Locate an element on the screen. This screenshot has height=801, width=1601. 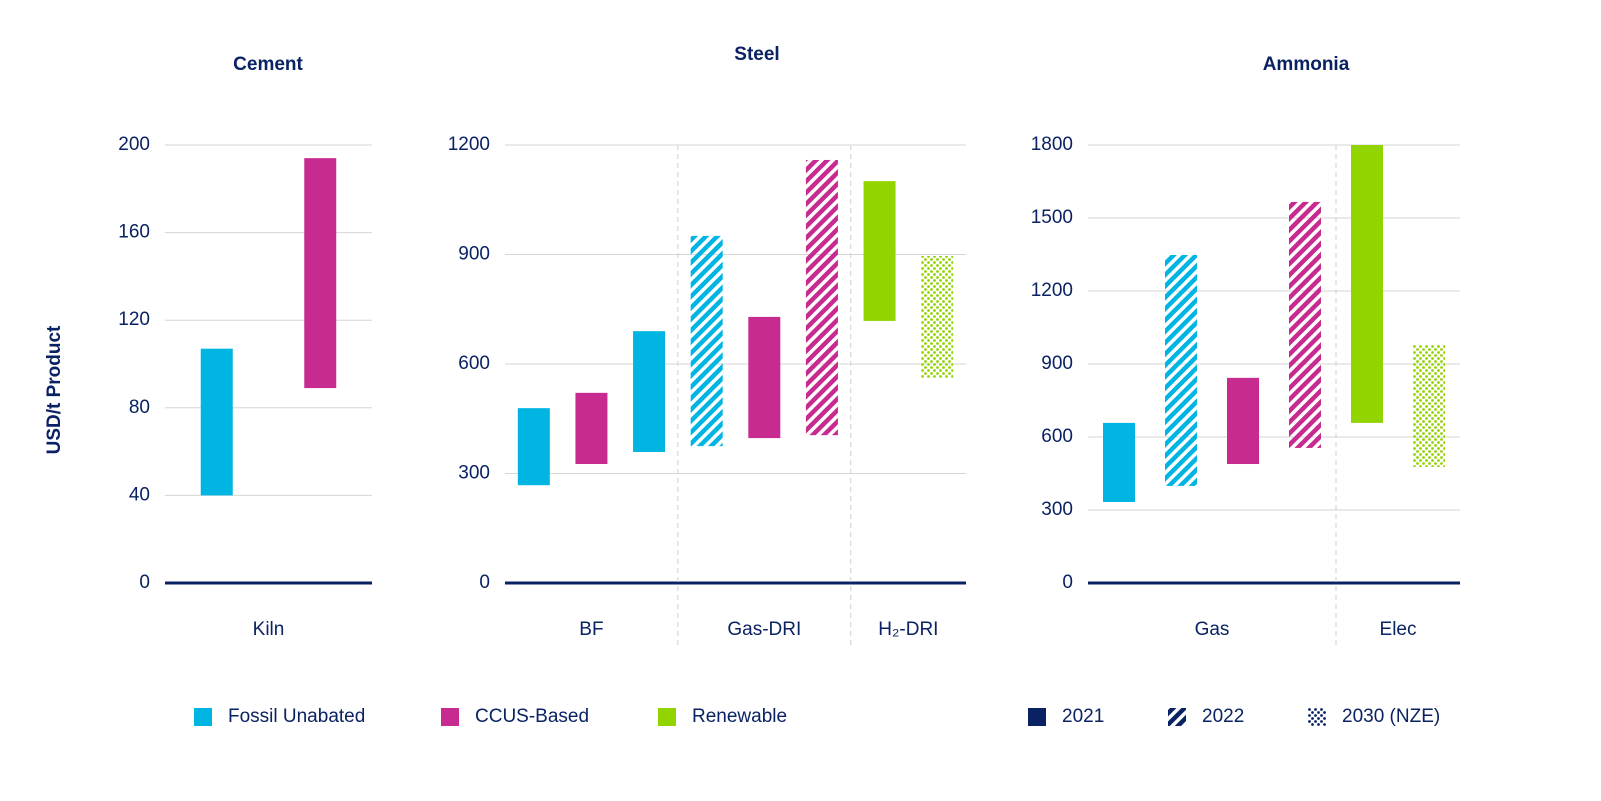
y-tick-label: 1800 is located at coordinates (1052, 144).